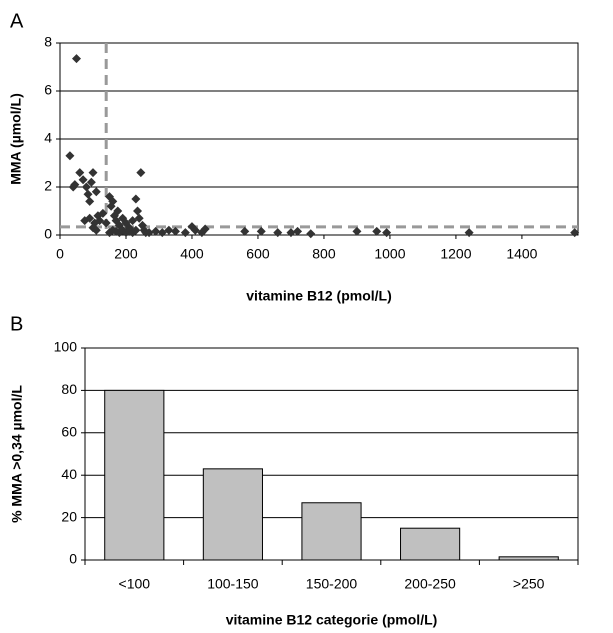 The height and width of the screenshot is (633, 613). What do you see at coordinates (17, 454) in the screenshot?
I see `y-axis-title: % MMA >0,34 µmol/L` at bounding box center [17, 454].